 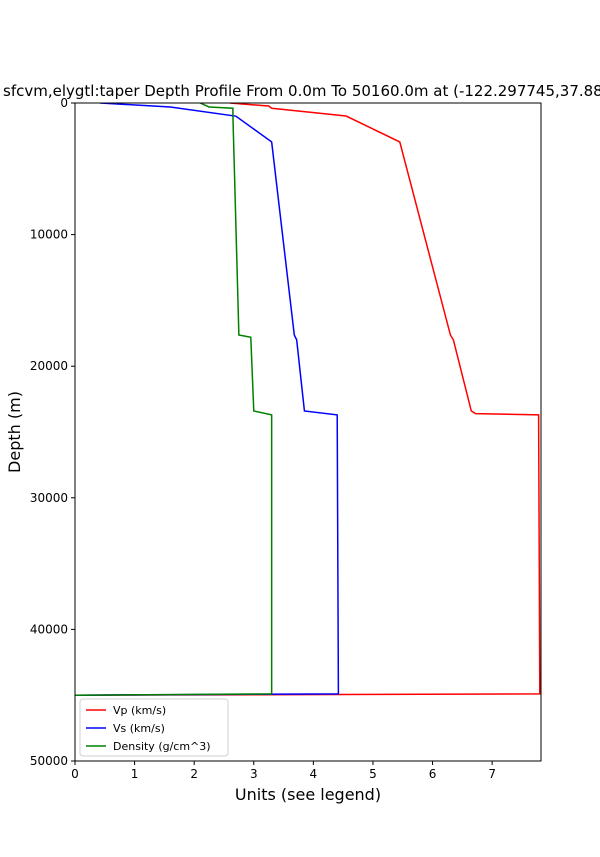 What do you see at coordinates (49, 235) in the screenshot?
I see `y-tick-label: 10000` at bounding box center [49, 235].